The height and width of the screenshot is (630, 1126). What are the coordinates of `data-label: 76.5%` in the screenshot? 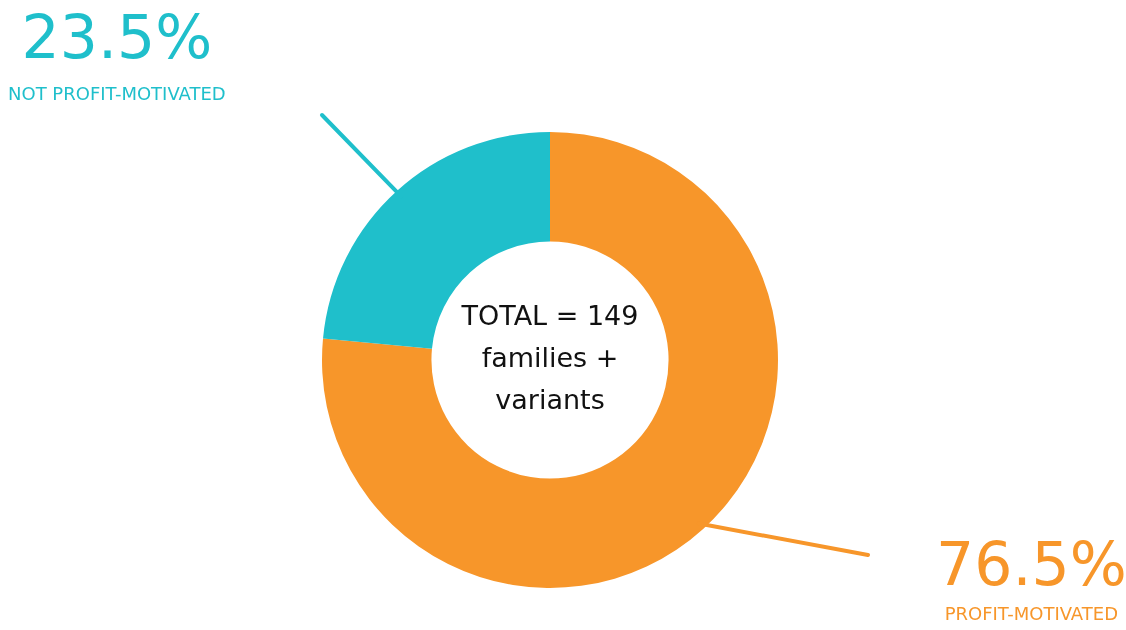 It's located at (1031, 564).